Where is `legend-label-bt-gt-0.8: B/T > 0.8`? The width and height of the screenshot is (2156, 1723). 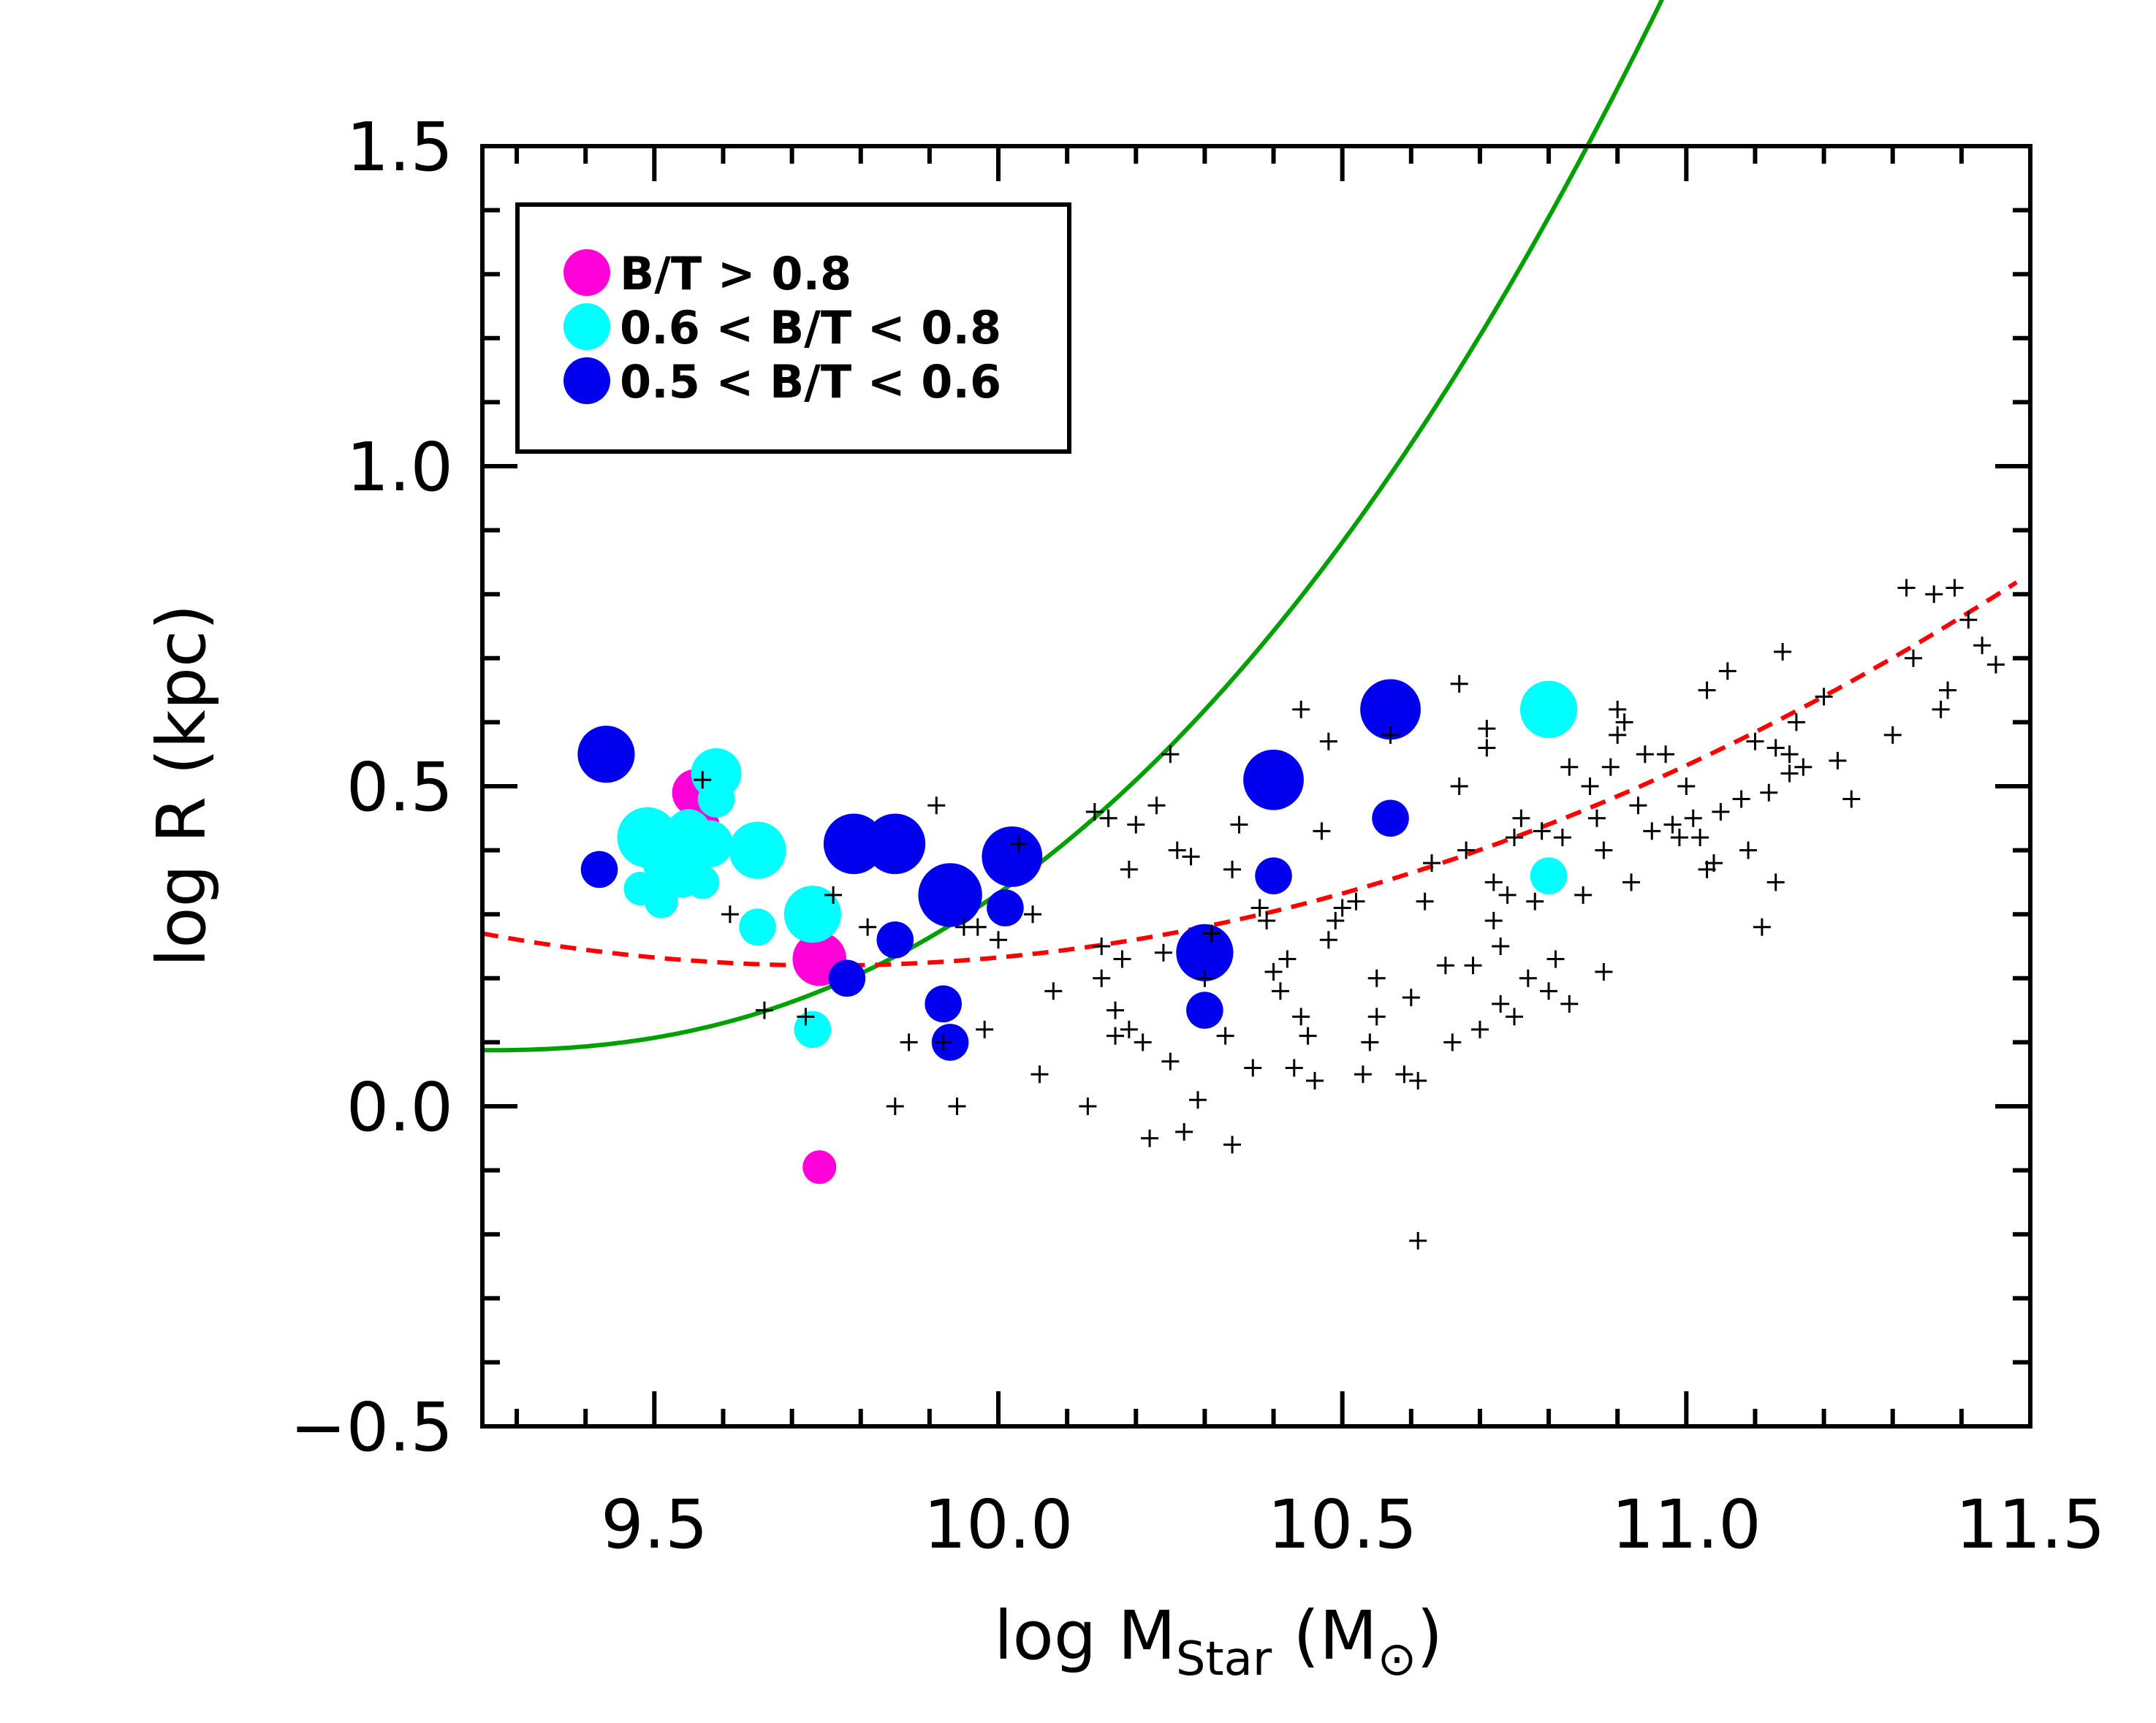
legend-label-bt-gt-0.8: B/T > 0.8 is located at coordinates (735, 273).